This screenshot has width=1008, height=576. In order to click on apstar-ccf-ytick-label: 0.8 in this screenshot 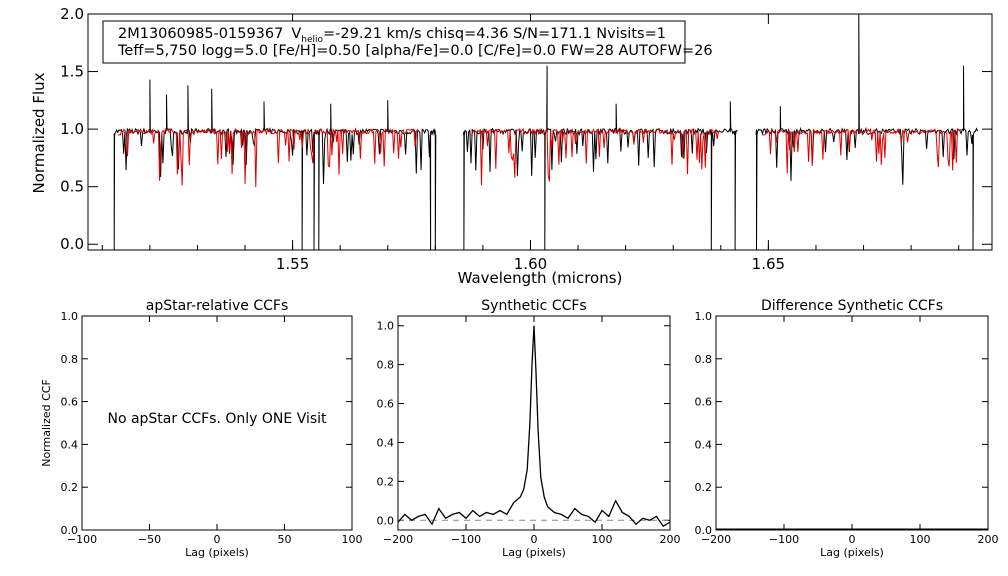, I will do `click(70, 359)`.